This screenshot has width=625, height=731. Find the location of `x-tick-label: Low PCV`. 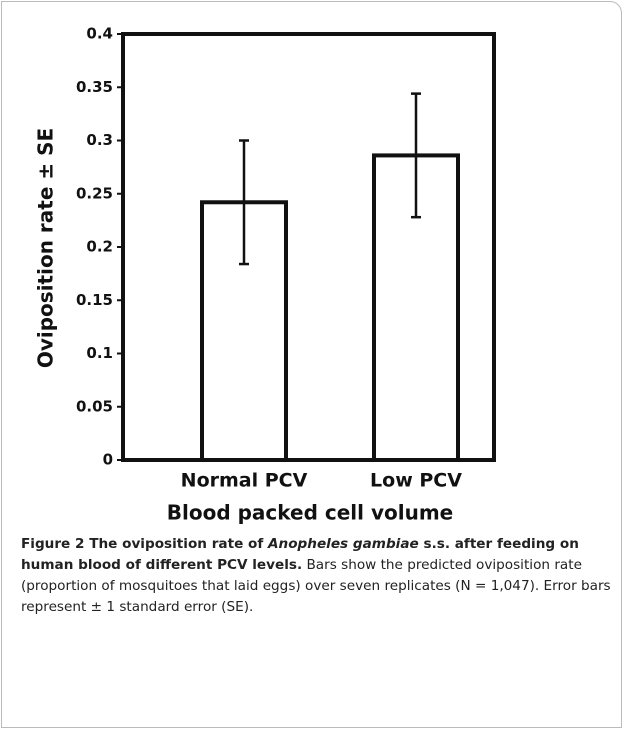

x-tick-label: Low PCV is located at coordinates (416, 481).